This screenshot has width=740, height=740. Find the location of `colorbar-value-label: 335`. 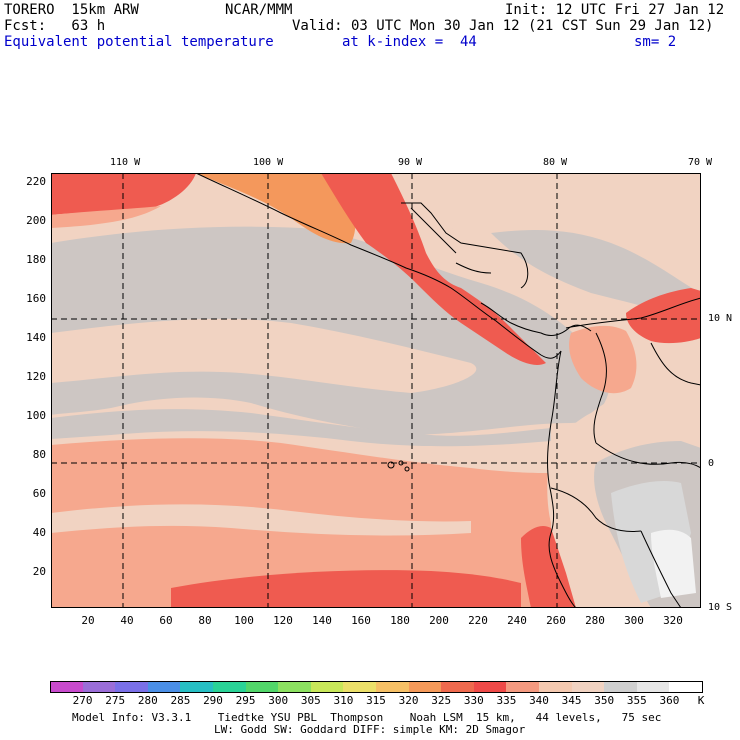

colorbar-value-label: 335 is located at coordinates (506, 700).